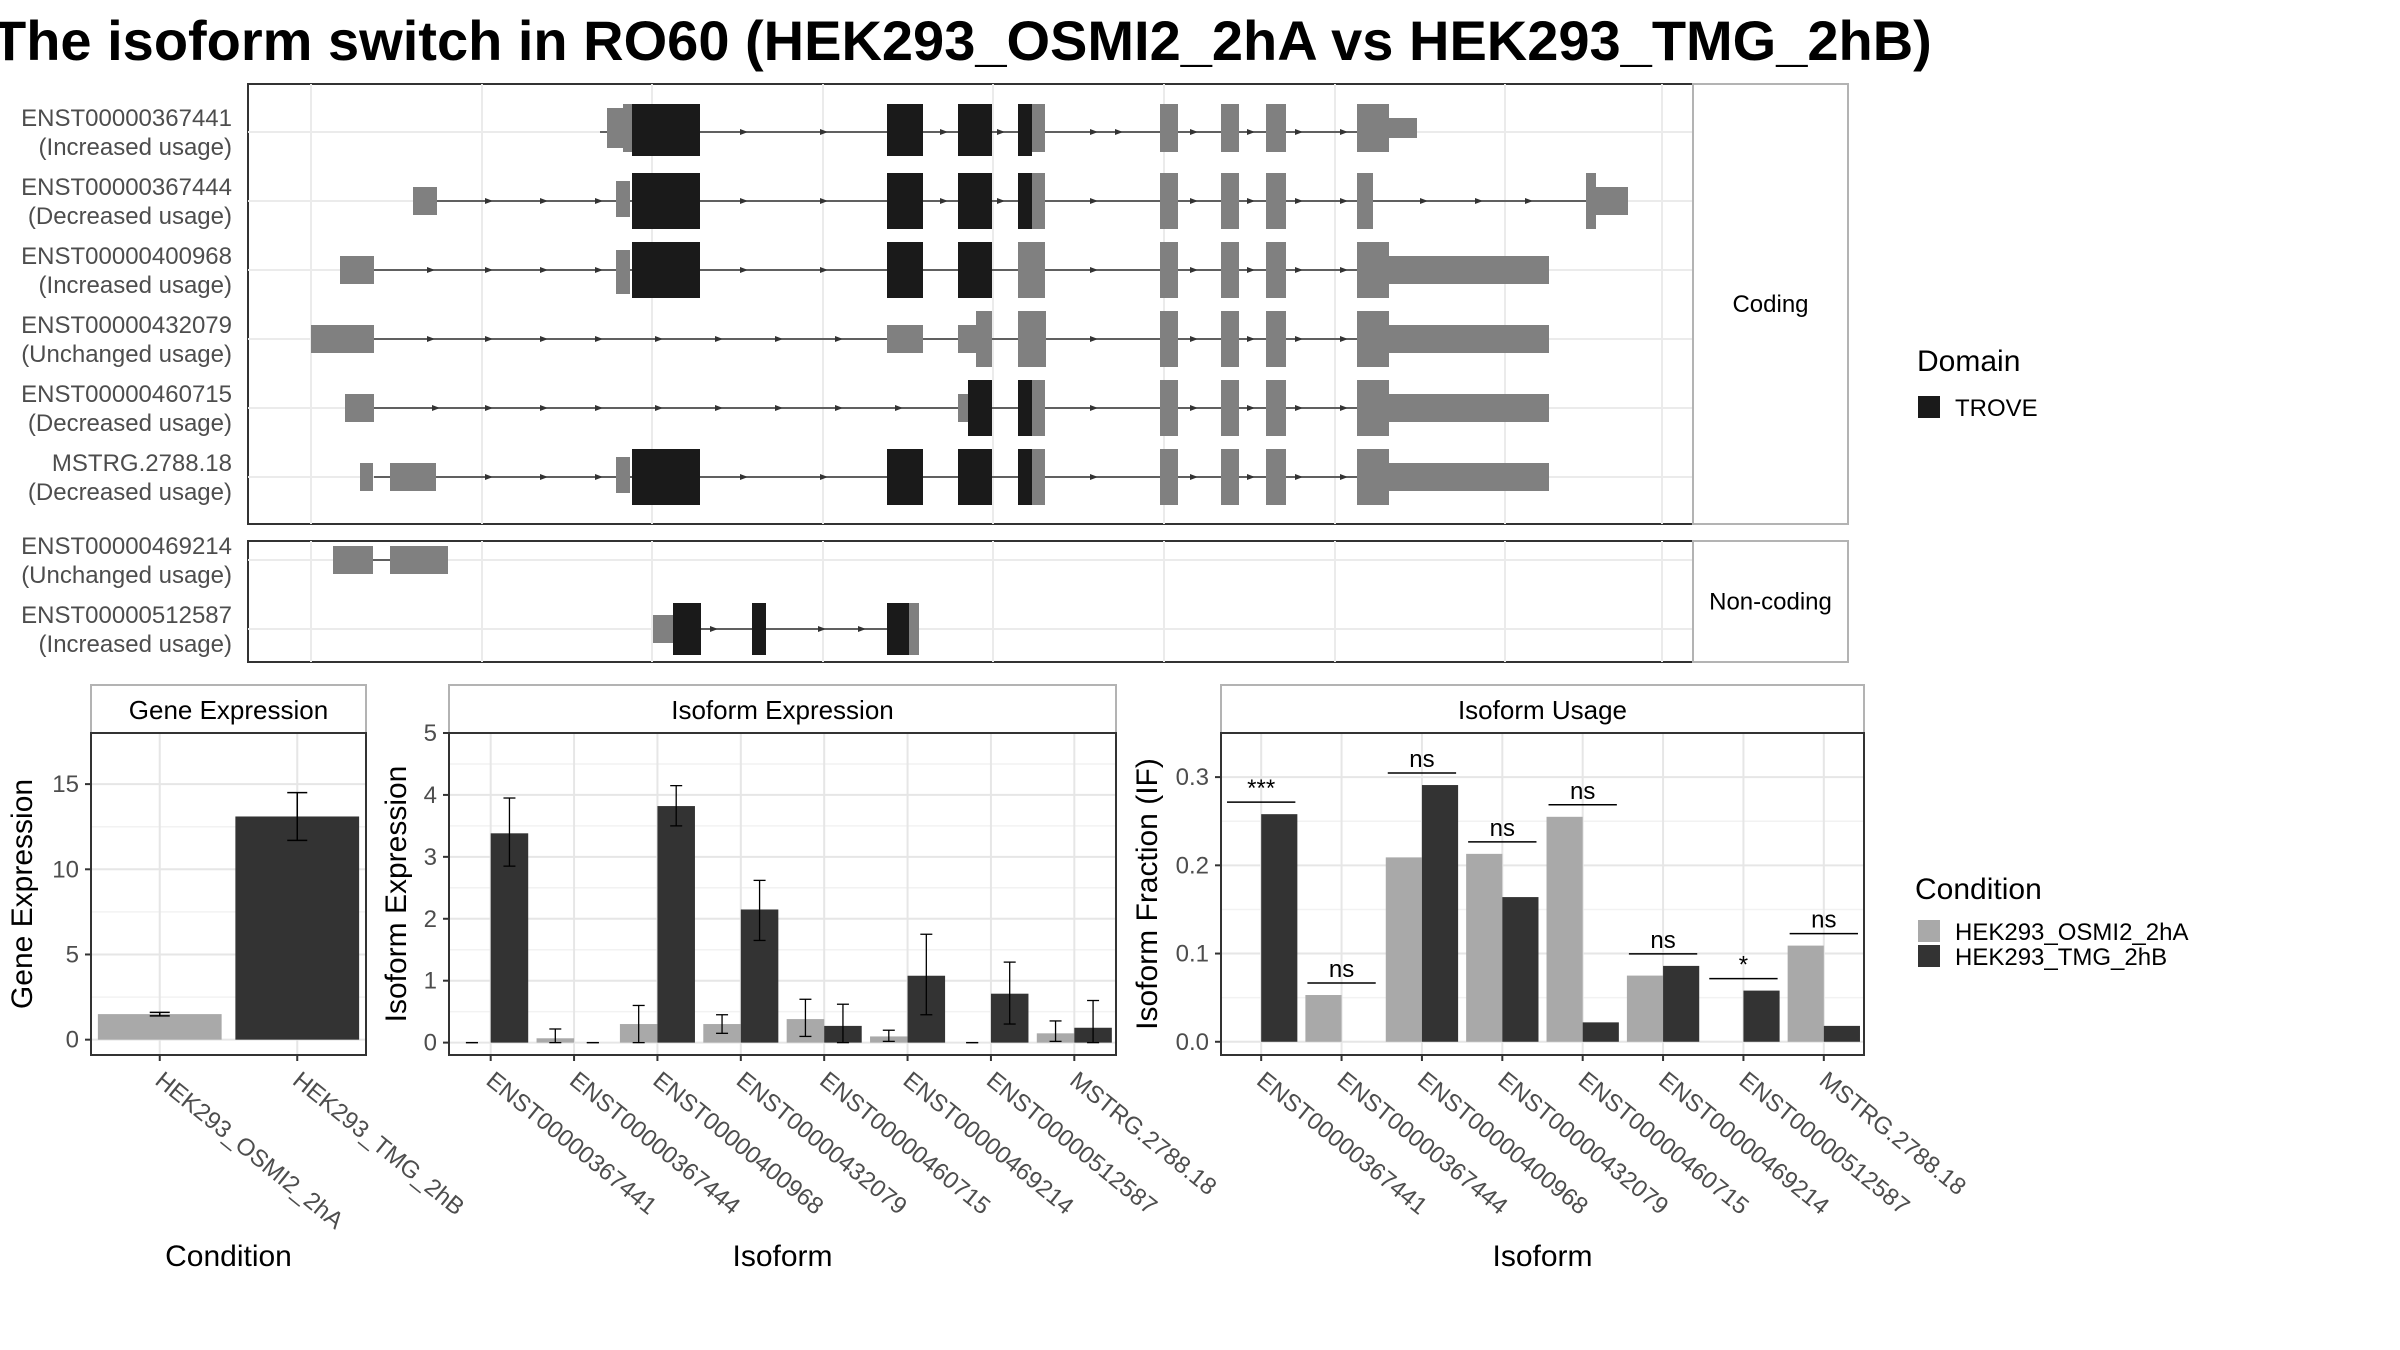  Describe the element at coordinates (228, 1256) in the screenshot. I see `x-axis-label: Condition` at that location.